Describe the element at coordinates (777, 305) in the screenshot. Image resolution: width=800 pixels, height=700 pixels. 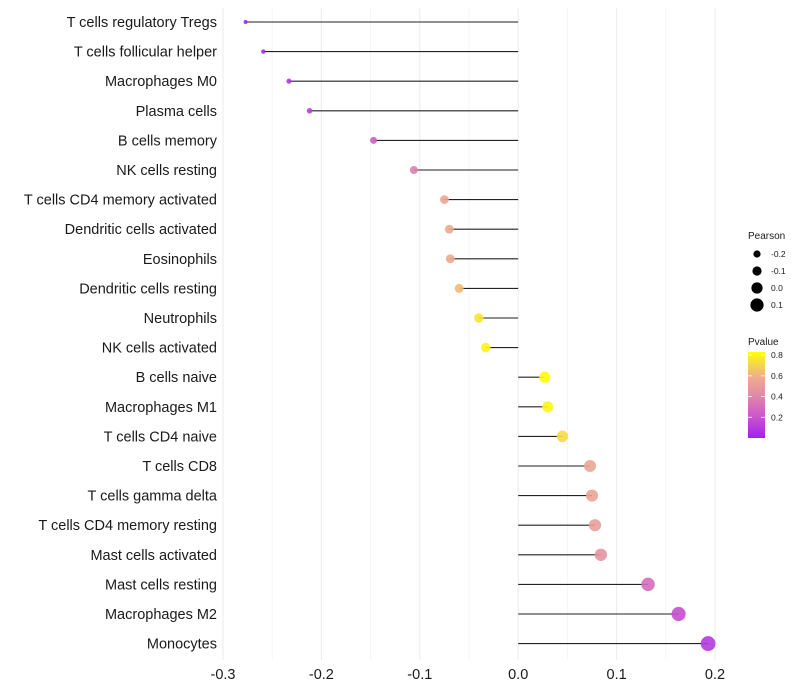
I see `legend-size-label: 0.1` at that location.